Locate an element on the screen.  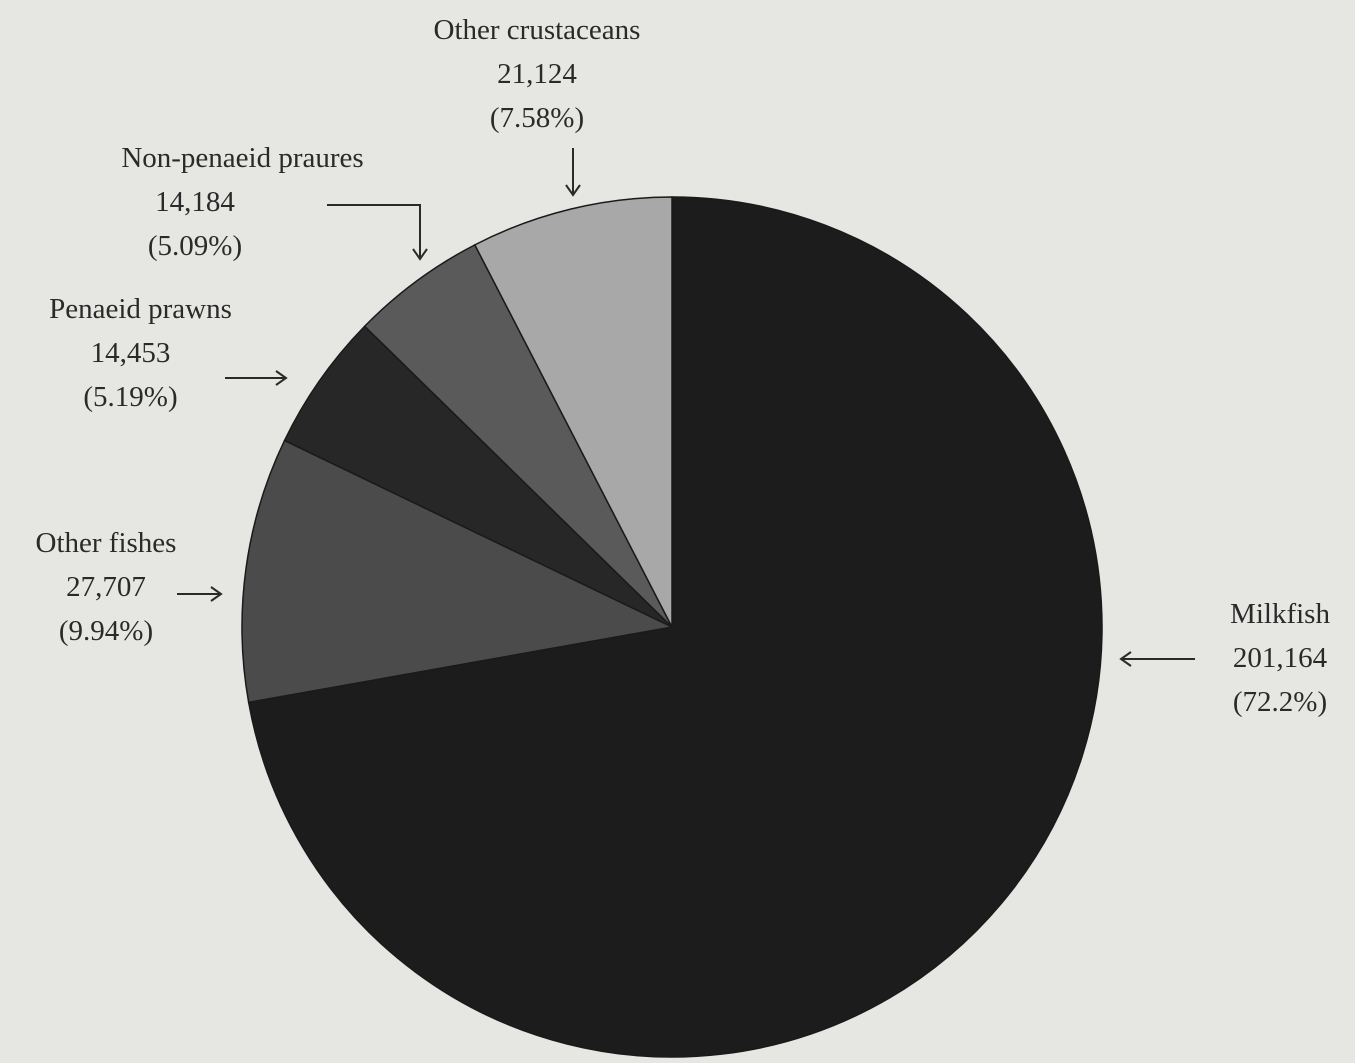
label-other-fishes: Other fishes 27,707 (9.94%) is located at coordinates (106, 587).